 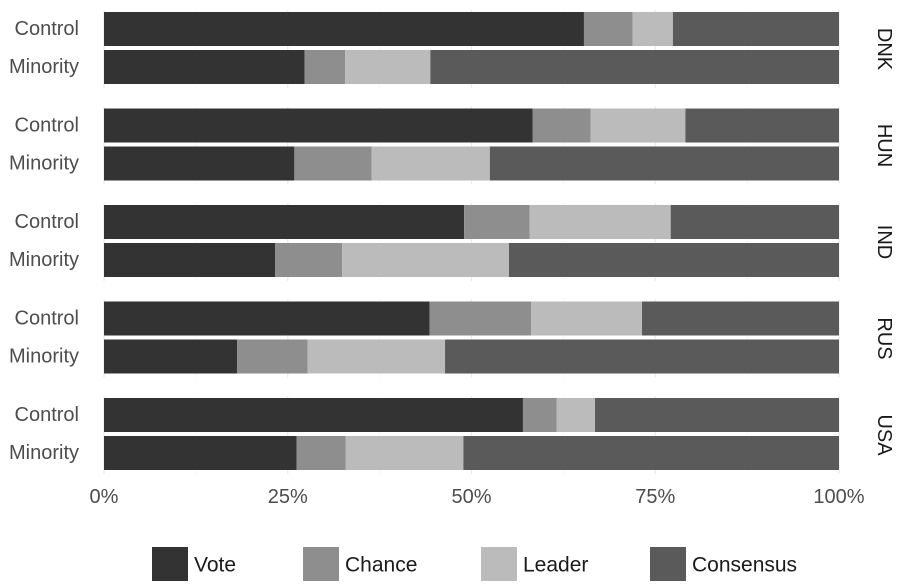 What do you see at coordinates (171, 356) in the screenshot?
I see `bar-segment-rus-minority-vote` at bounding box center [171, 356].